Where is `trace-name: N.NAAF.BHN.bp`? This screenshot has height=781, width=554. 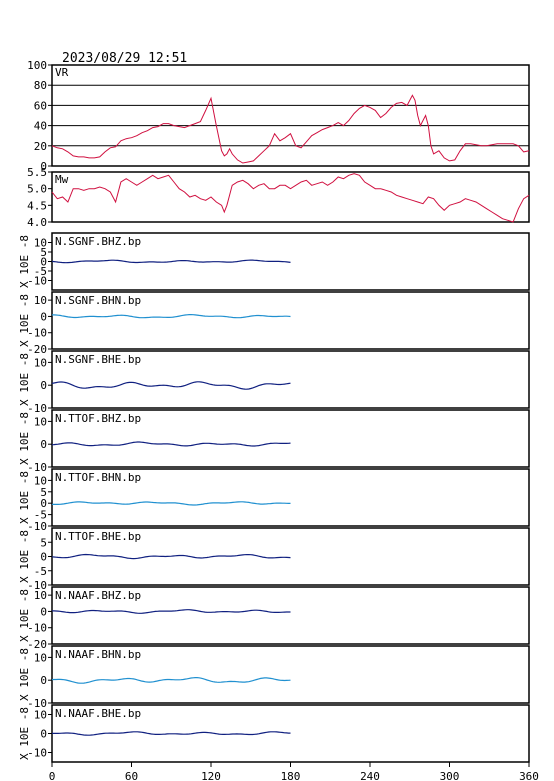
trace-name: N.NAAF.BHN.bp is located at coordinates (98, 654).